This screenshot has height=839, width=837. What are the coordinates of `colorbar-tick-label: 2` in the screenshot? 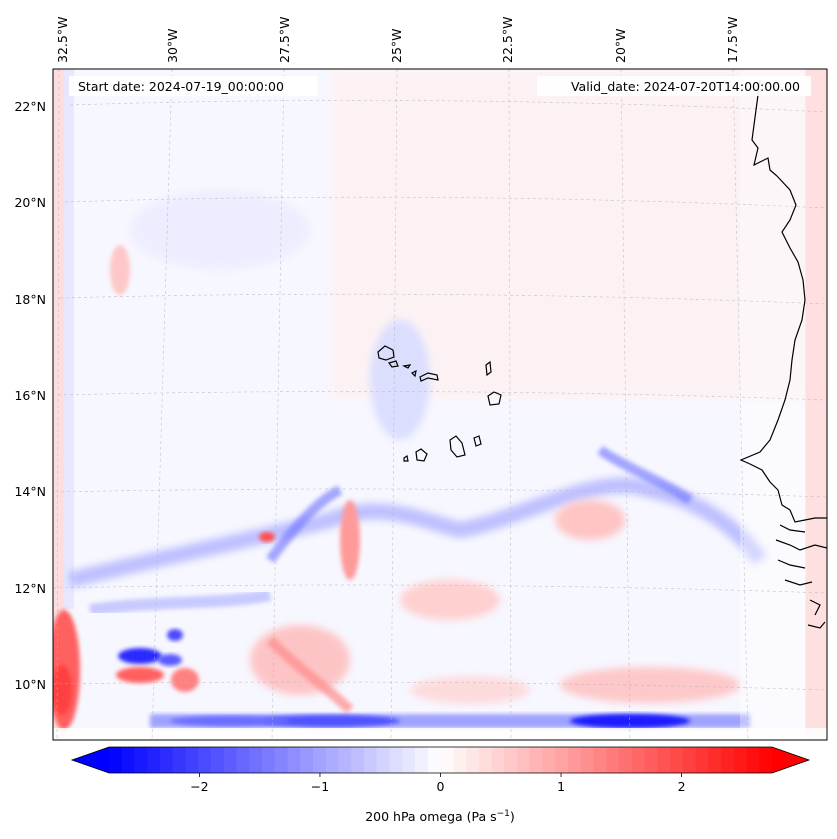 It's located at (682, 786).